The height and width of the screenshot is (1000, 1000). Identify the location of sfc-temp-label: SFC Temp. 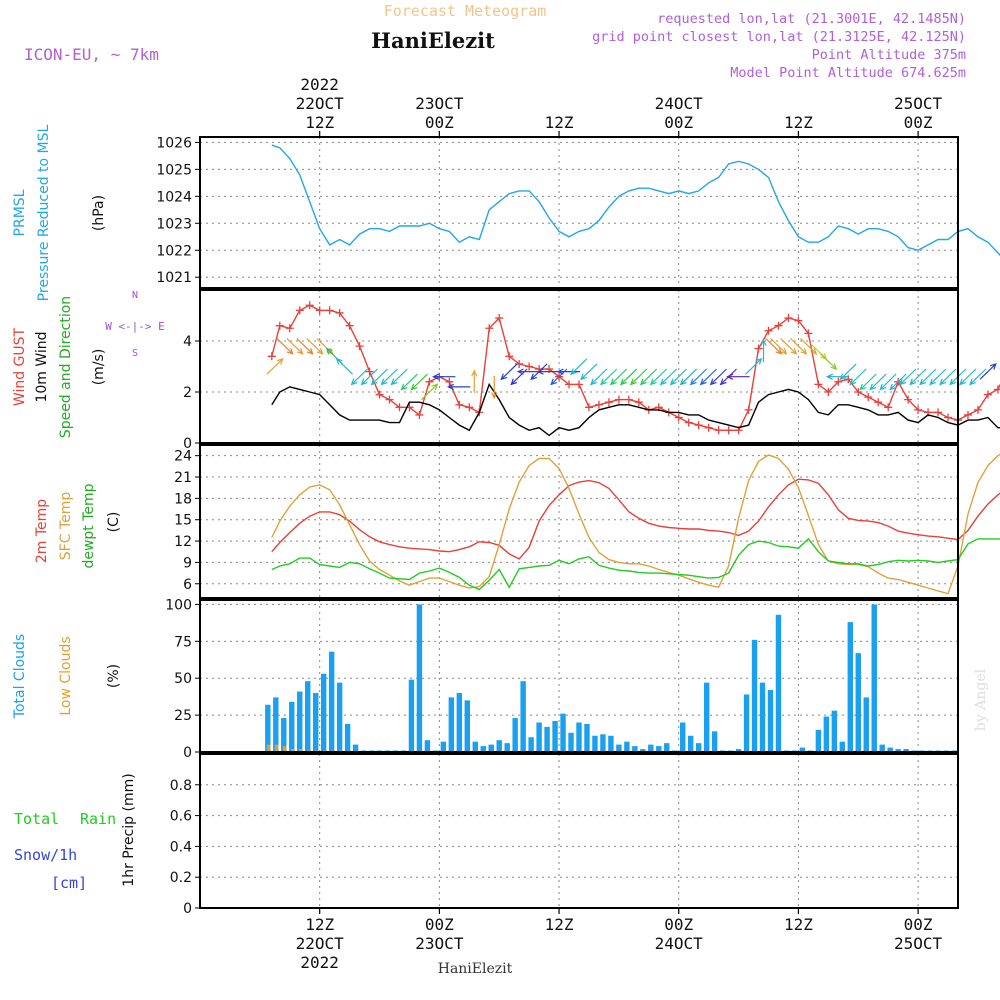
(66, 526).